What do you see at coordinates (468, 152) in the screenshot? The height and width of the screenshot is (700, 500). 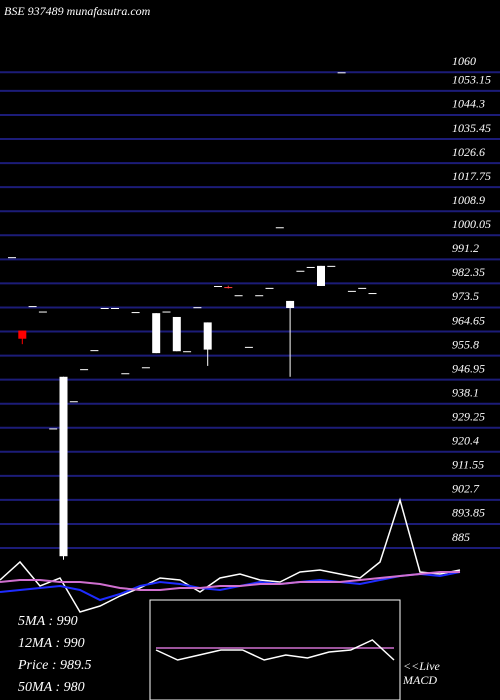 I see `y-tick-label: 1026.6` at bounding box center [468, 152].